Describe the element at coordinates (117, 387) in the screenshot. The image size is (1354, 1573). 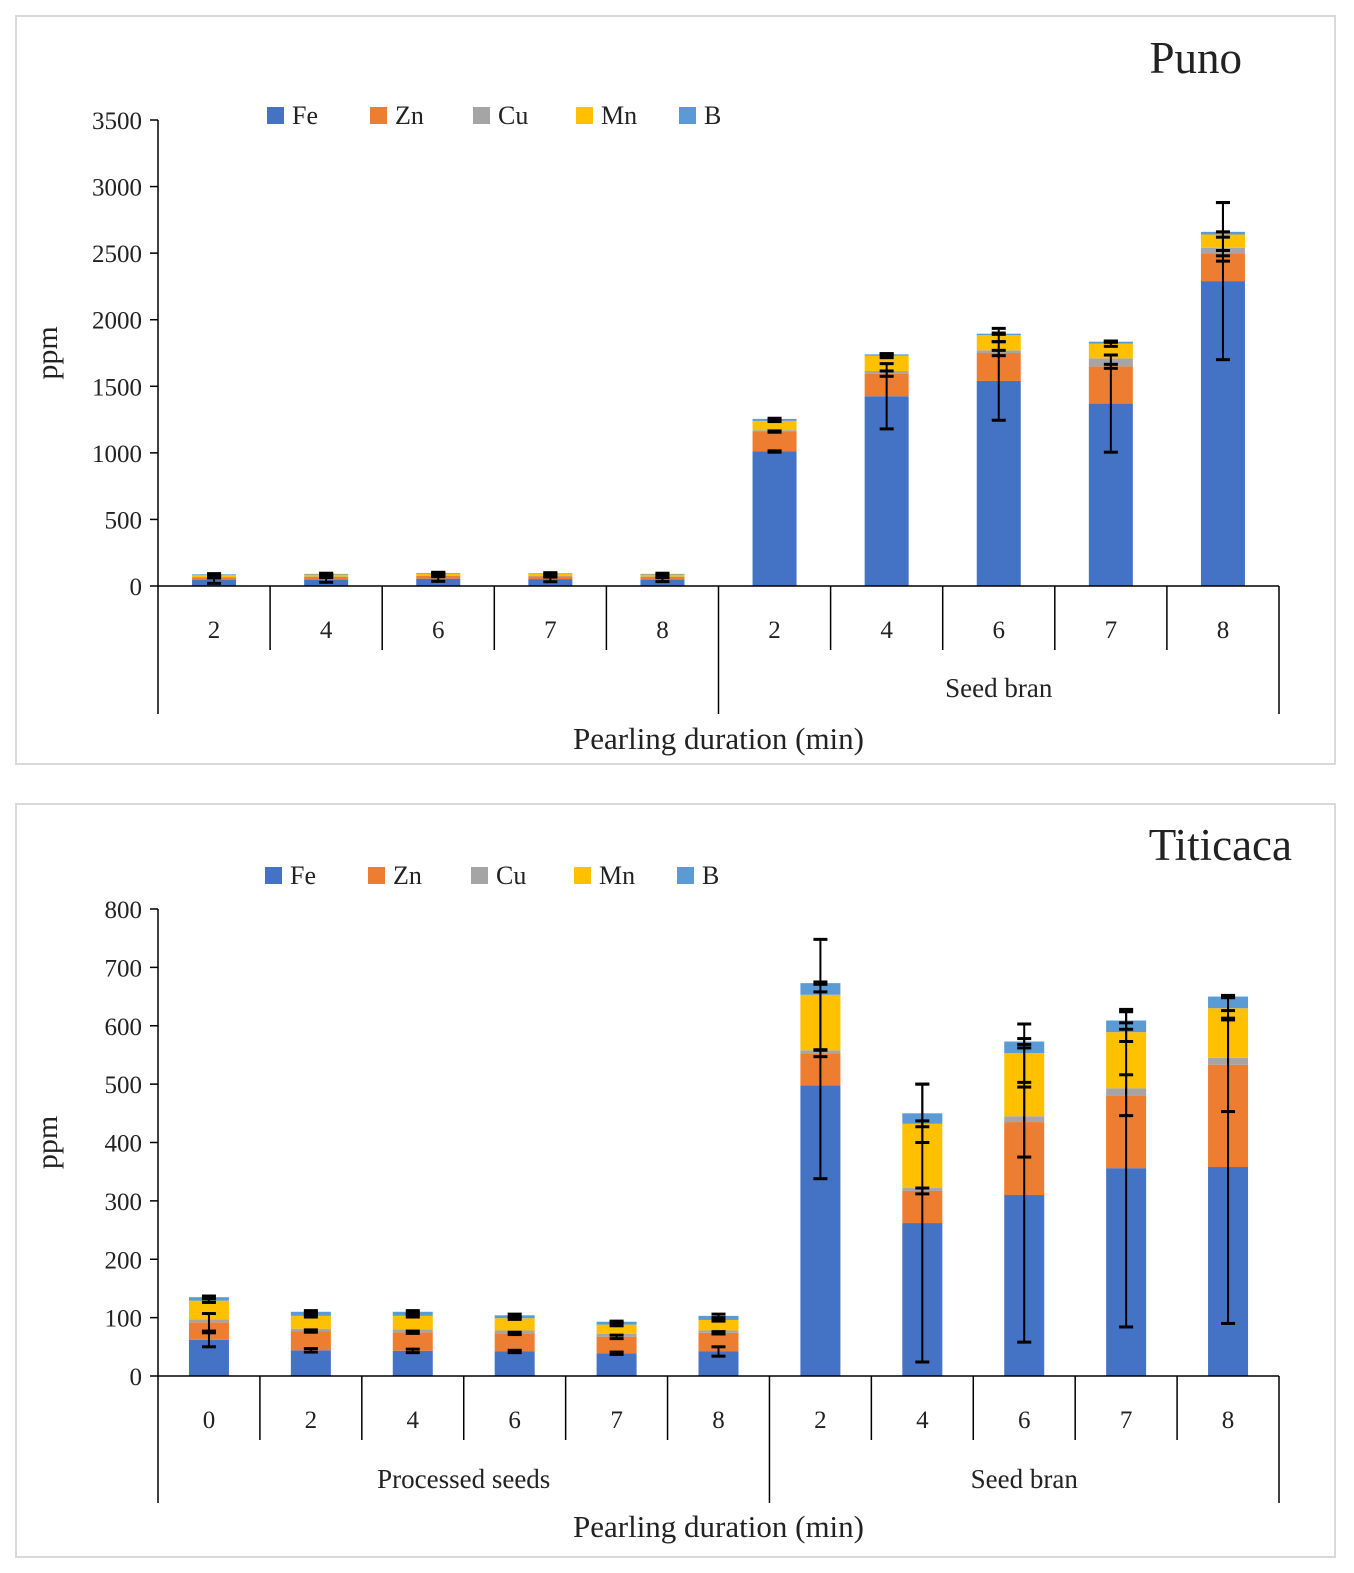
I see `y-tick-label: 1500` at that location.